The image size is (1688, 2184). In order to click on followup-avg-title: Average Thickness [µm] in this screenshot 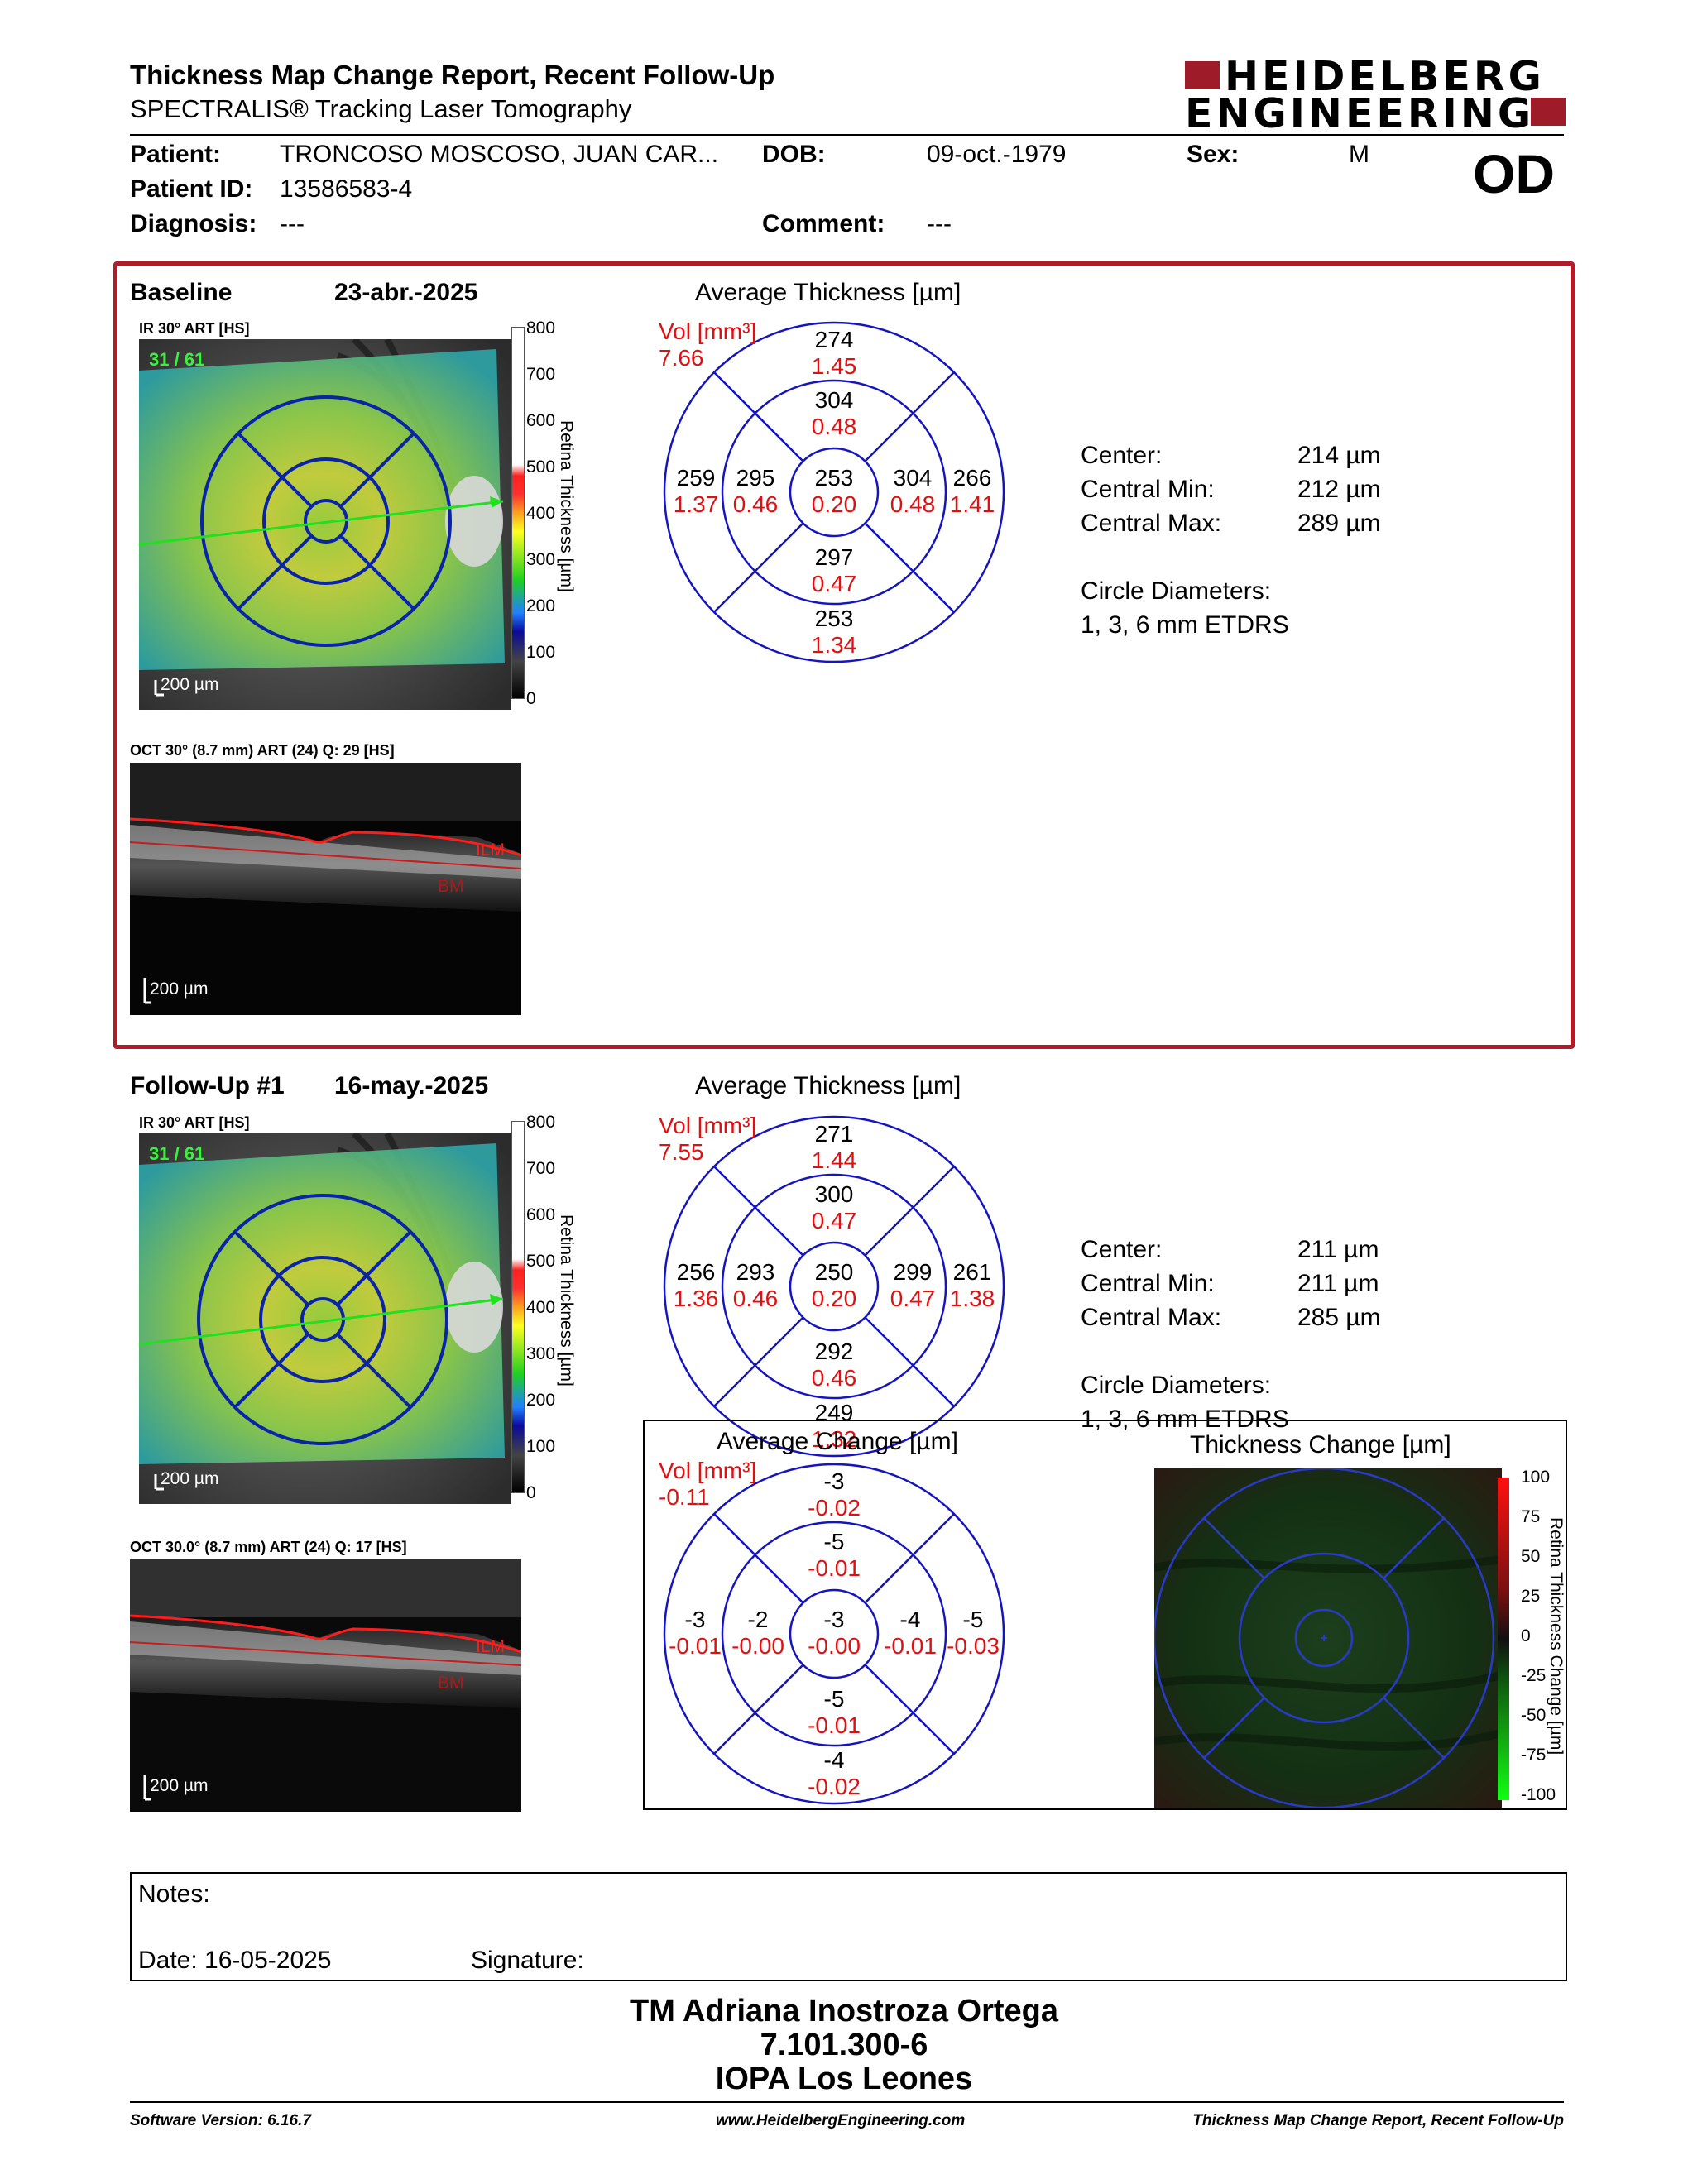, I will do `click(828, 1085)`.